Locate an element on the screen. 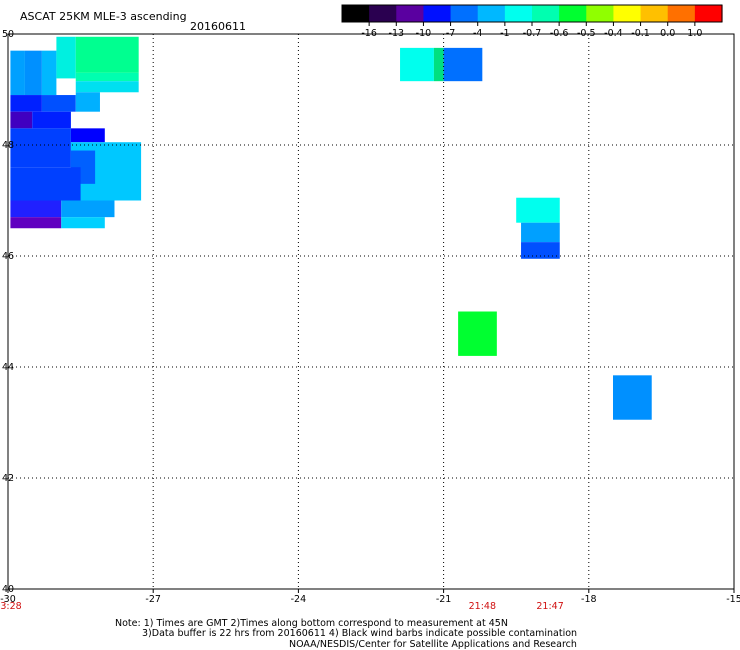 The image size is (740, 650). x-tick-label: -30 is located at coordinates (8, 599).